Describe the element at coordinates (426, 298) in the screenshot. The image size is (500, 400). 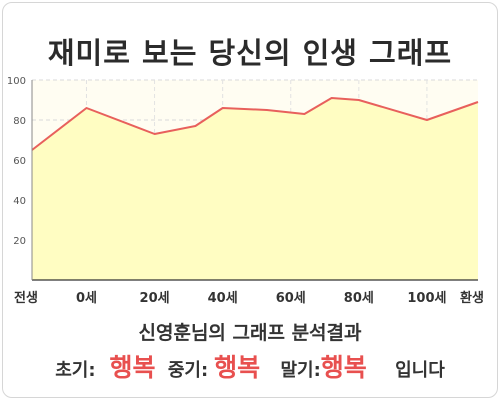
I see `x-tick-label-6: 100세` at that location.